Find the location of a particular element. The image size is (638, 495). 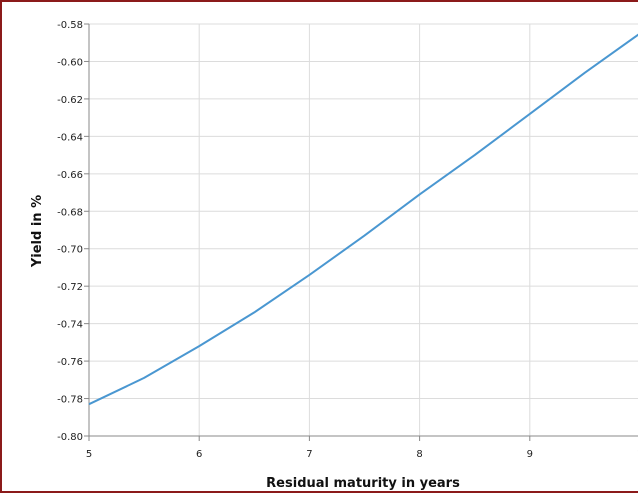

y-tick-label: -0.76 is located at coordinates (70, 362).